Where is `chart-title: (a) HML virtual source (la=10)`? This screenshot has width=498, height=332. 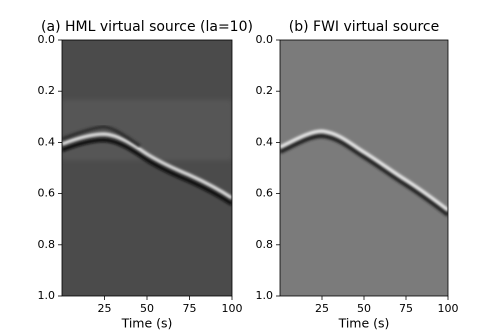 chart-title: (a) HML virtual source (la=10) is located at coordinates (147, 27).